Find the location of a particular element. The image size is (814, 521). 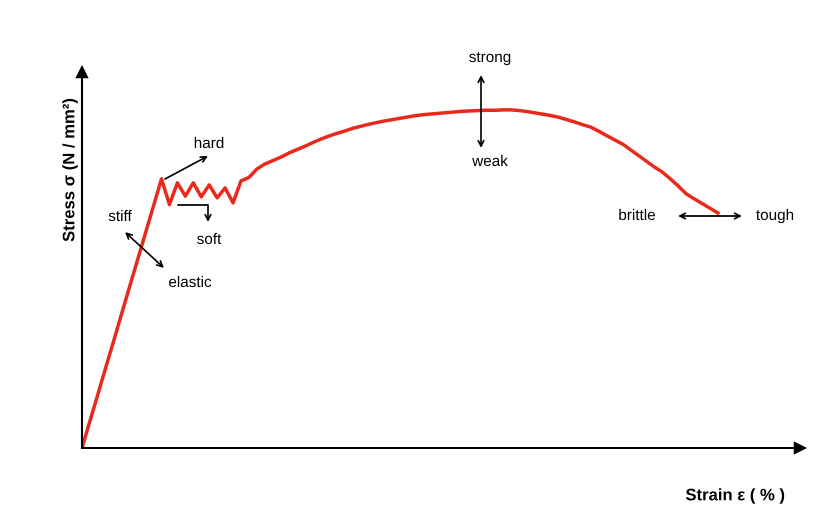

annotation: stiff is located at coordinates (120, 216).